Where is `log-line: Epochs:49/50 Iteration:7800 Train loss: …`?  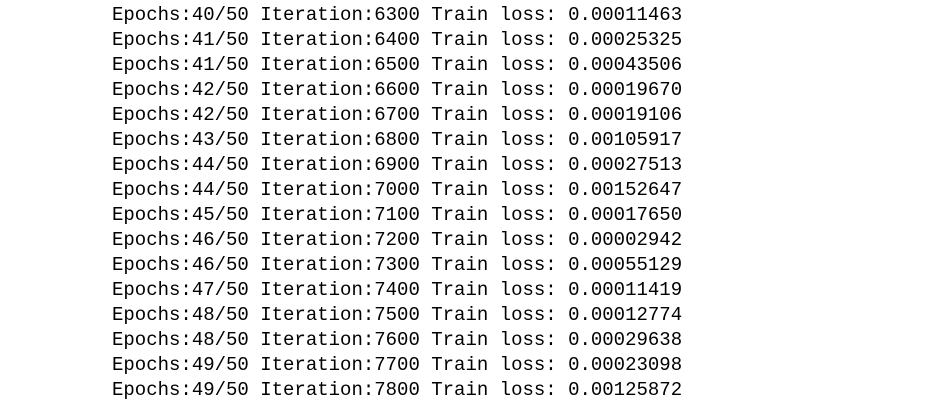 log-line: Epochs:49/50 Iteration:7800 Train loss: … is located at coordinates (397, 390).